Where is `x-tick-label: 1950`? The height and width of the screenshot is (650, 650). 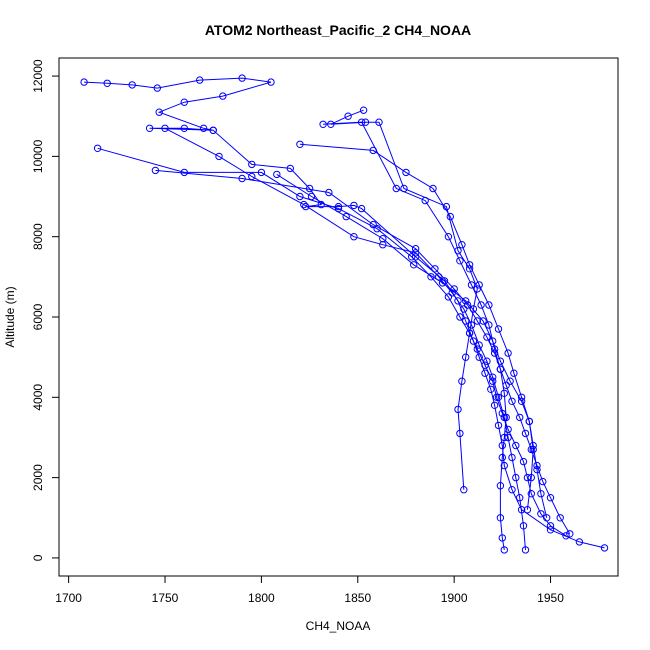 x-tick-label: 1950 is located at coordinates (550, 598).